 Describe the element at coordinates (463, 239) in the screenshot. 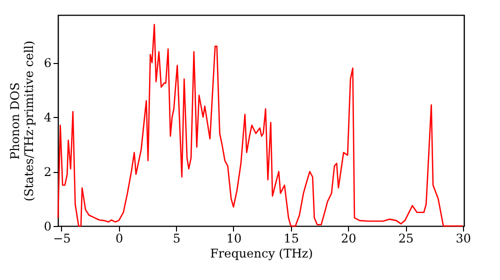

I see `x-tick-label: 30` at that location.